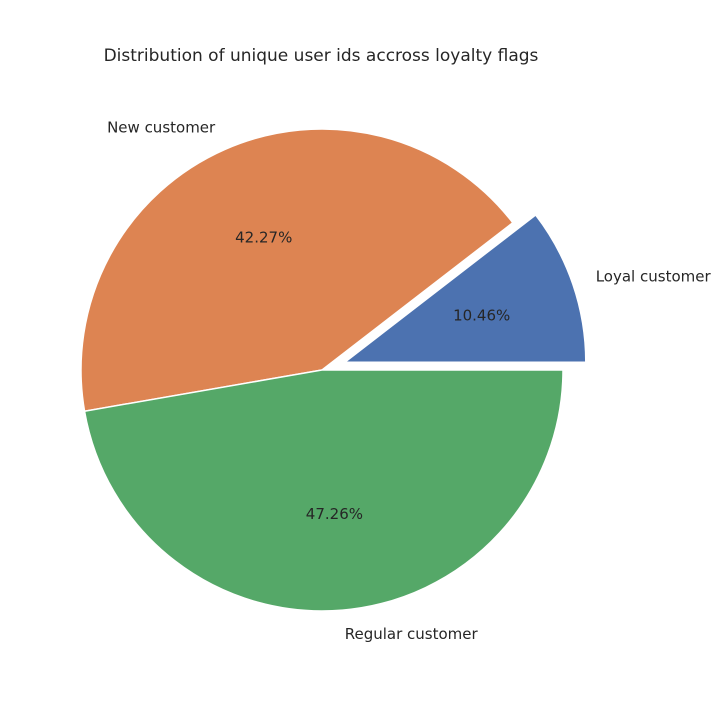 The image size is (720, 720). What do you see at coordinates (481, 316) in the screenshot?
I see `pct-label-loyal-customer: 10.46%` at bounding box center [481, 316].